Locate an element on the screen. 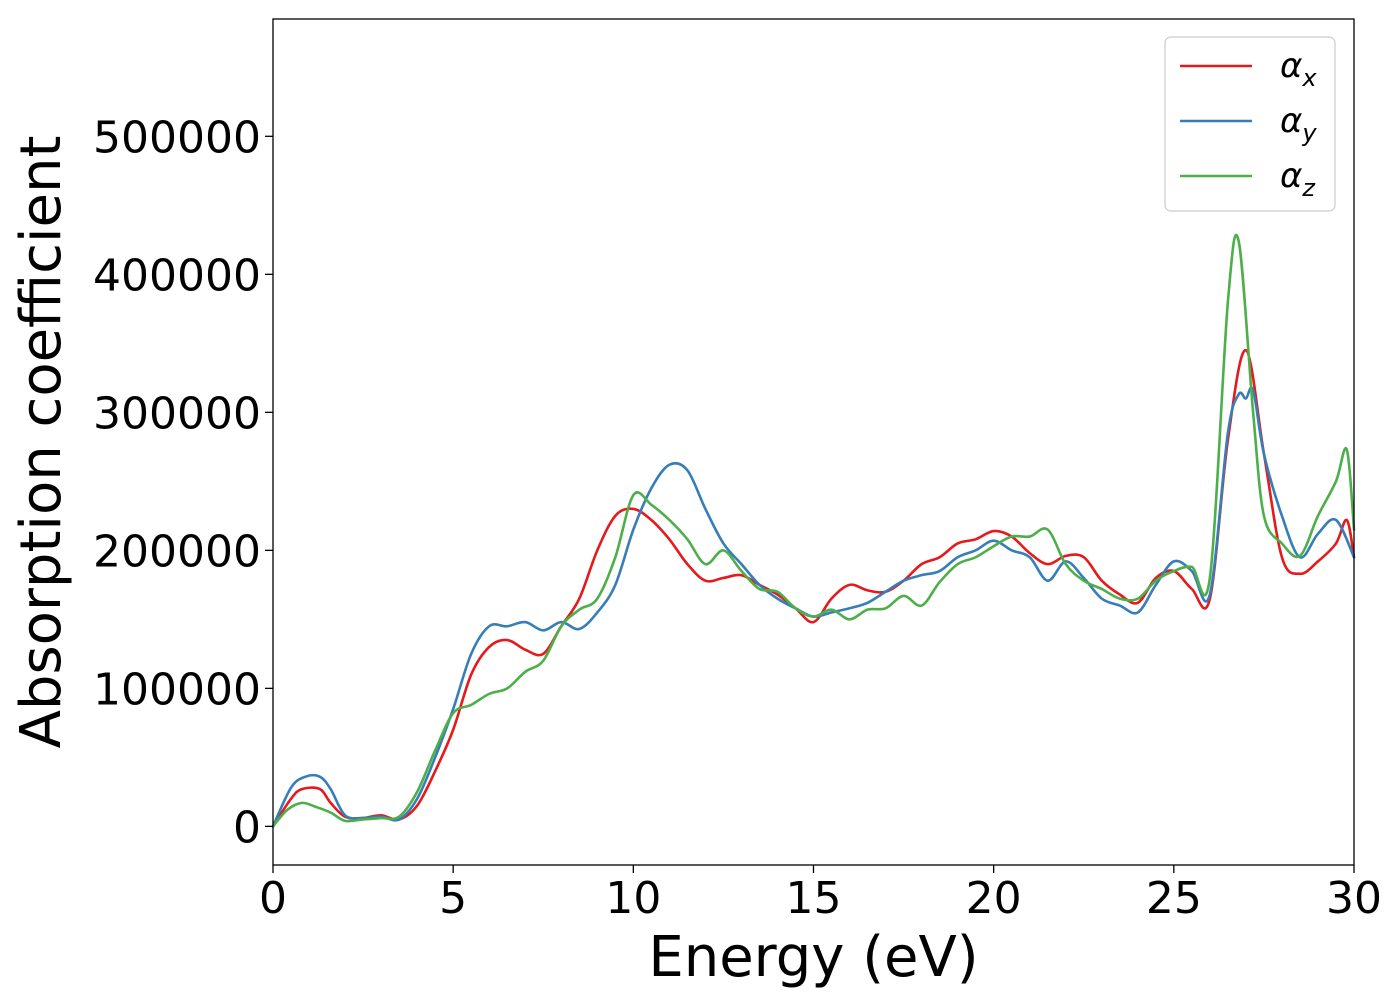  y-tick-label: 200000 is located at coordinates (177, 551).